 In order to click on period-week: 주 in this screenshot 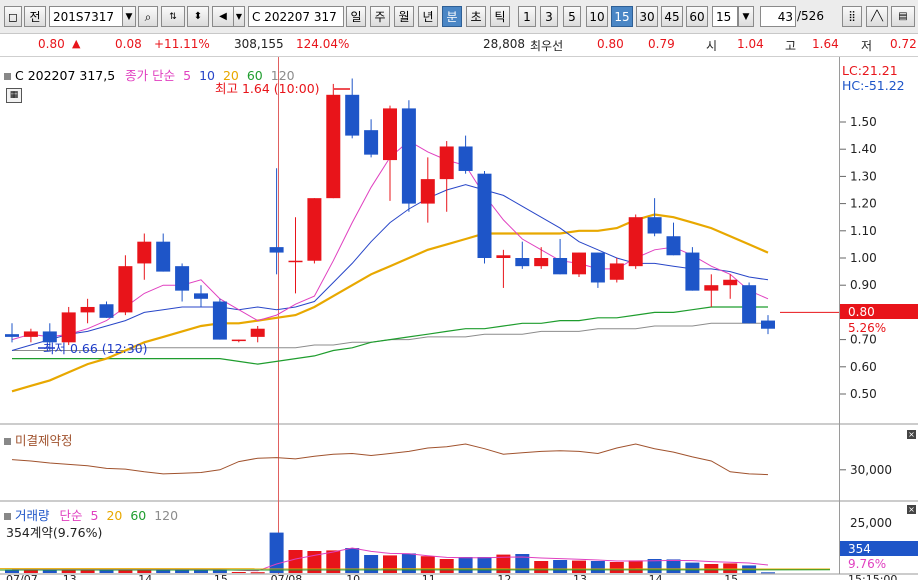, I will do `click(380, 16)`.